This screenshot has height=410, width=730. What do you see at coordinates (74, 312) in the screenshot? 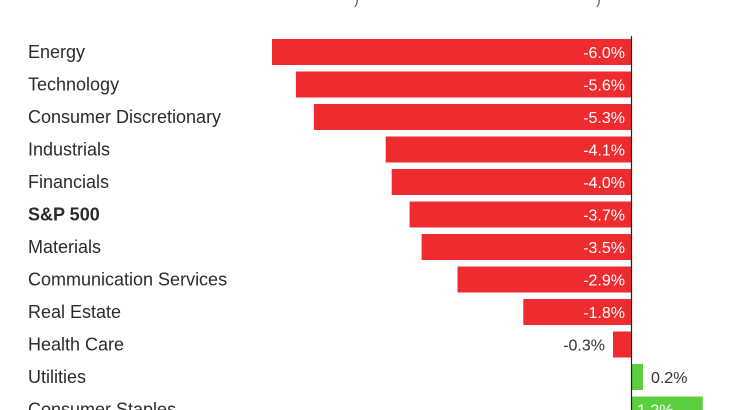
I see `category-label-real-estate: Real Estate` at bounding box center [74, 312].